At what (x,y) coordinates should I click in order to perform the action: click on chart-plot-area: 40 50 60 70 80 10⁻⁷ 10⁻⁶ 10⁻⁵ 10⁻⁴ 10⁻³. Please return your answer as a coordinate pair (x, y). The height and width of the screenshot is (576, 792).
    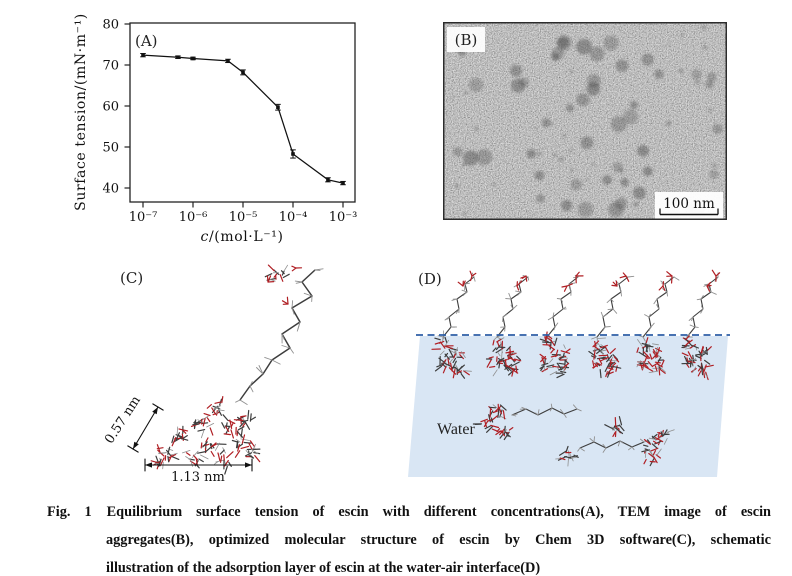
    Looking at the image, I should click on (229, 122).